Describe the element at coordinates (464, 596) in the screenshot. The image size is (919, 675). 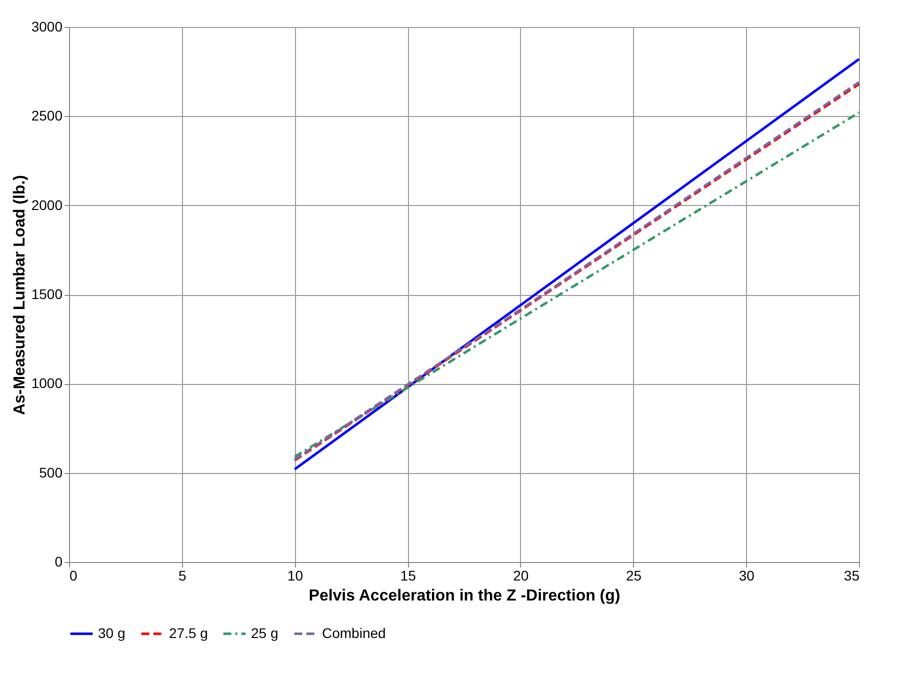
I see `x-axis-title: Pelvis Acceleration in the Z -Direction (g)` at that location.